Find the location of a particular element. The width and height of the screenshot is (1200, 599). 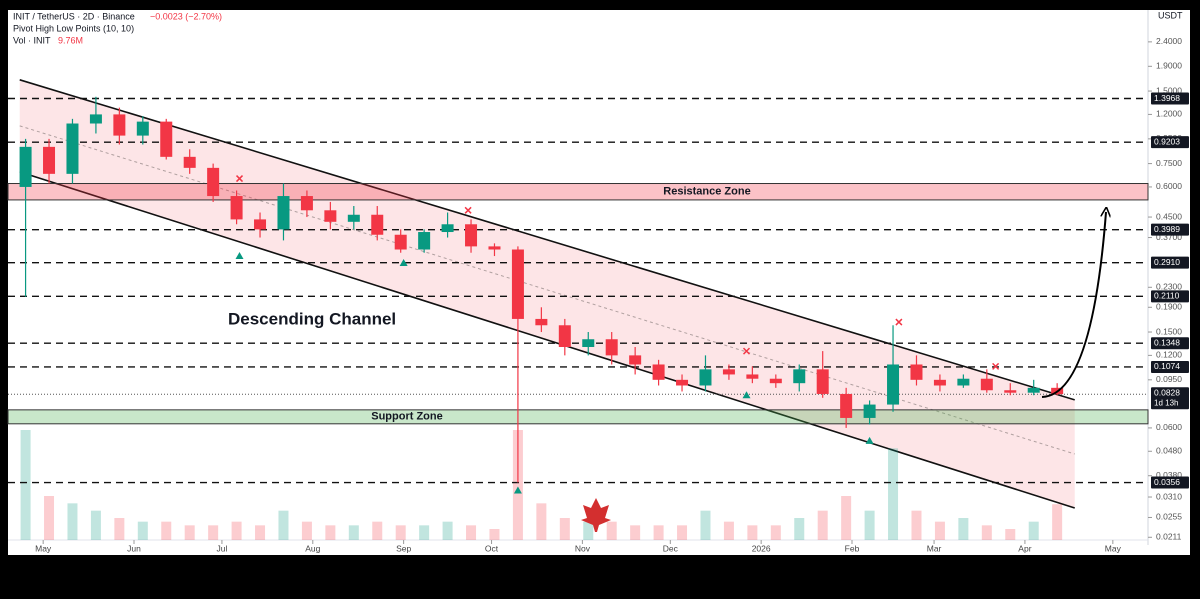

y-tick-label: 0.1200 is located at coordinates (1169, 355).